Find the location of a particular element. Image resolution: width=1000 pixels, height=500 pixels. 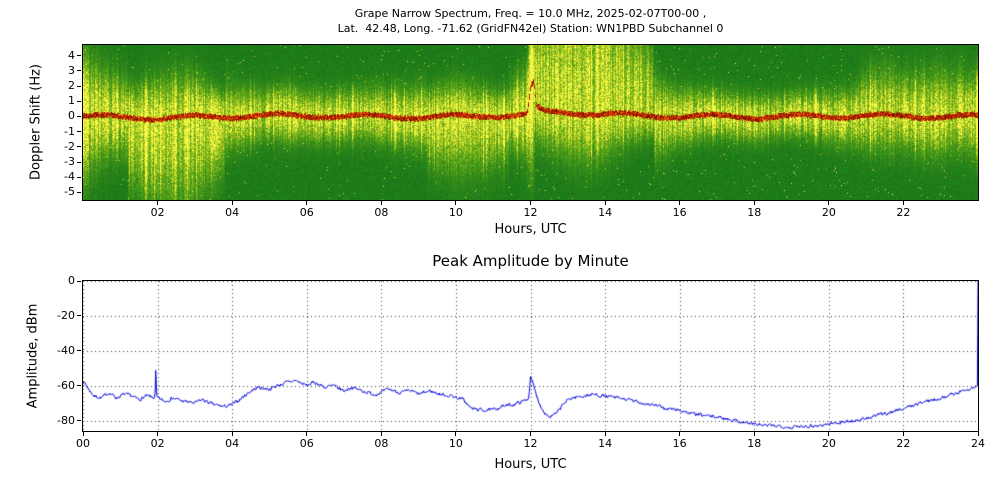

amplitude-x-tick-label: 24 is located at coordinates (978, 443).